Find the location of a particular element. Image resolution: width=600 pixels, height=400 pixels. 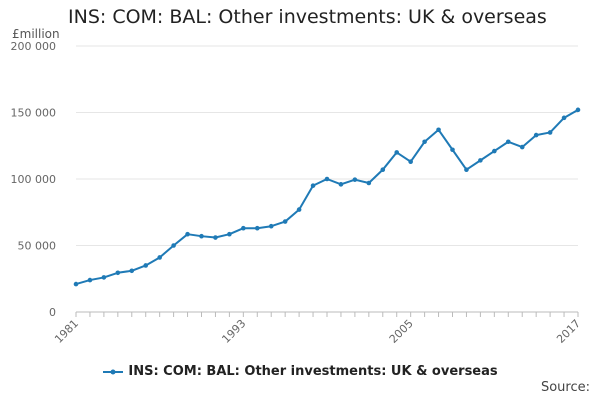

y-tick-label: 100 000 is located at coordinates (34, 179).